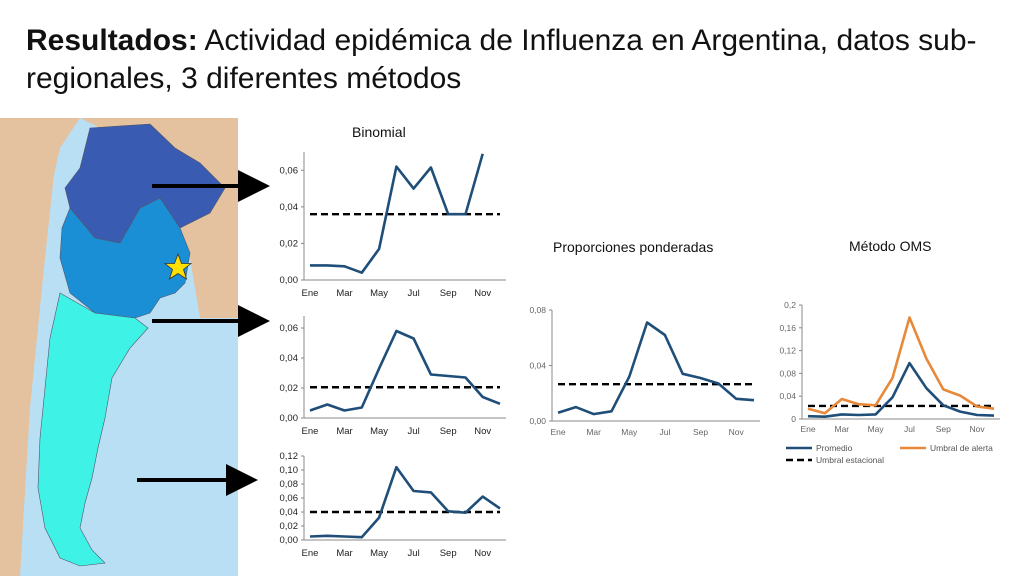  I want to click on y-tick-label: 0,2, so click(790, 305).